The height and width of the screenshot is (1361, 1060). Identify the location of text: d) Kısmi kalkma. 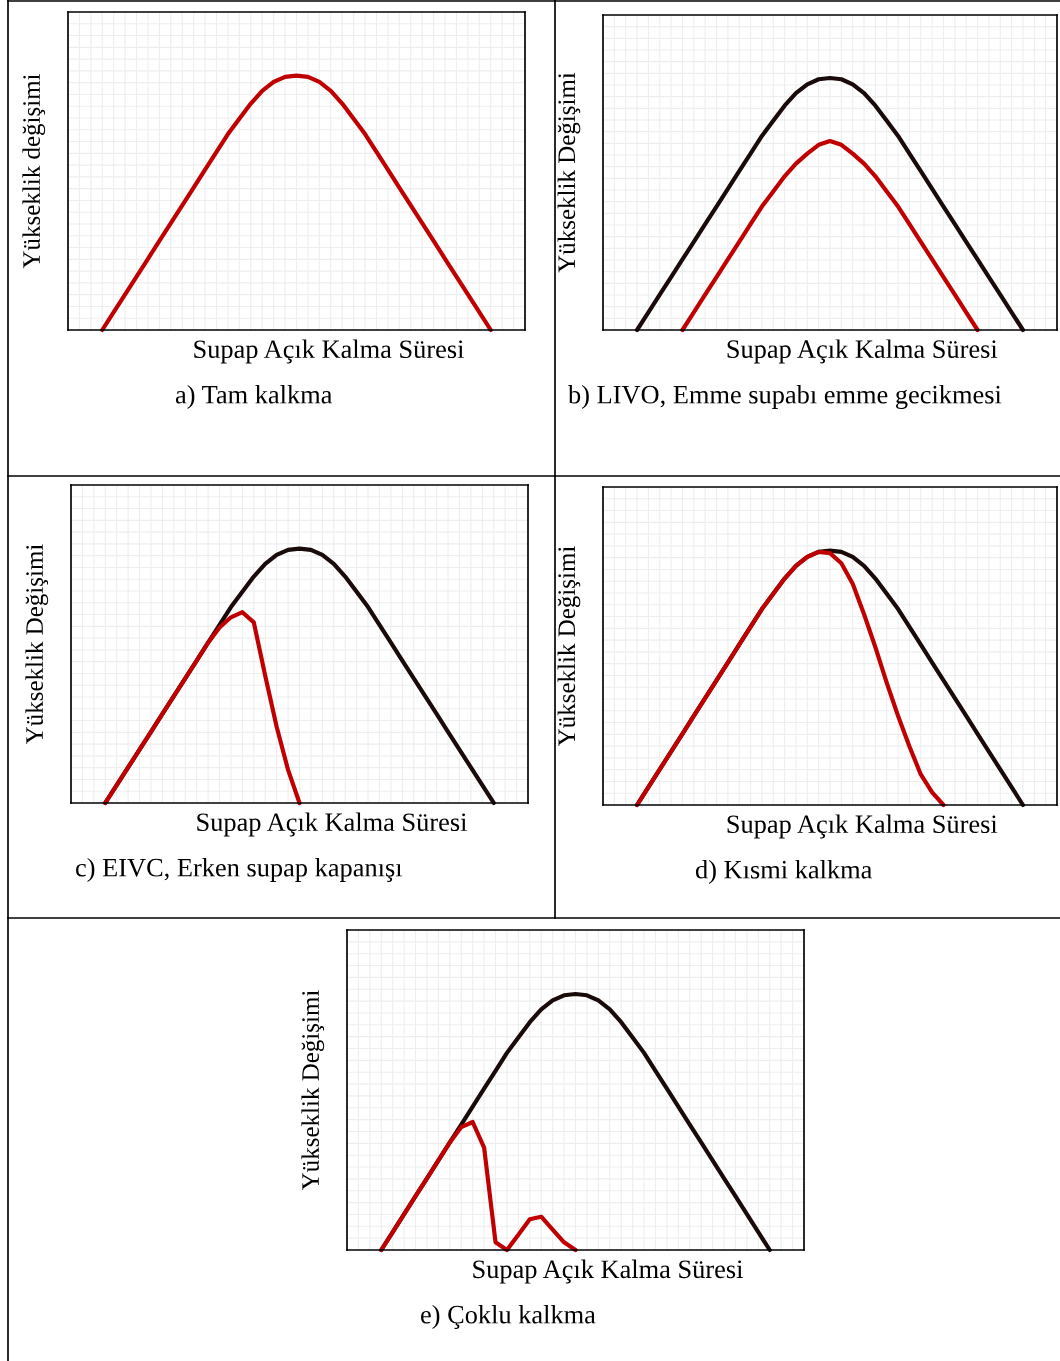
(783, 872).